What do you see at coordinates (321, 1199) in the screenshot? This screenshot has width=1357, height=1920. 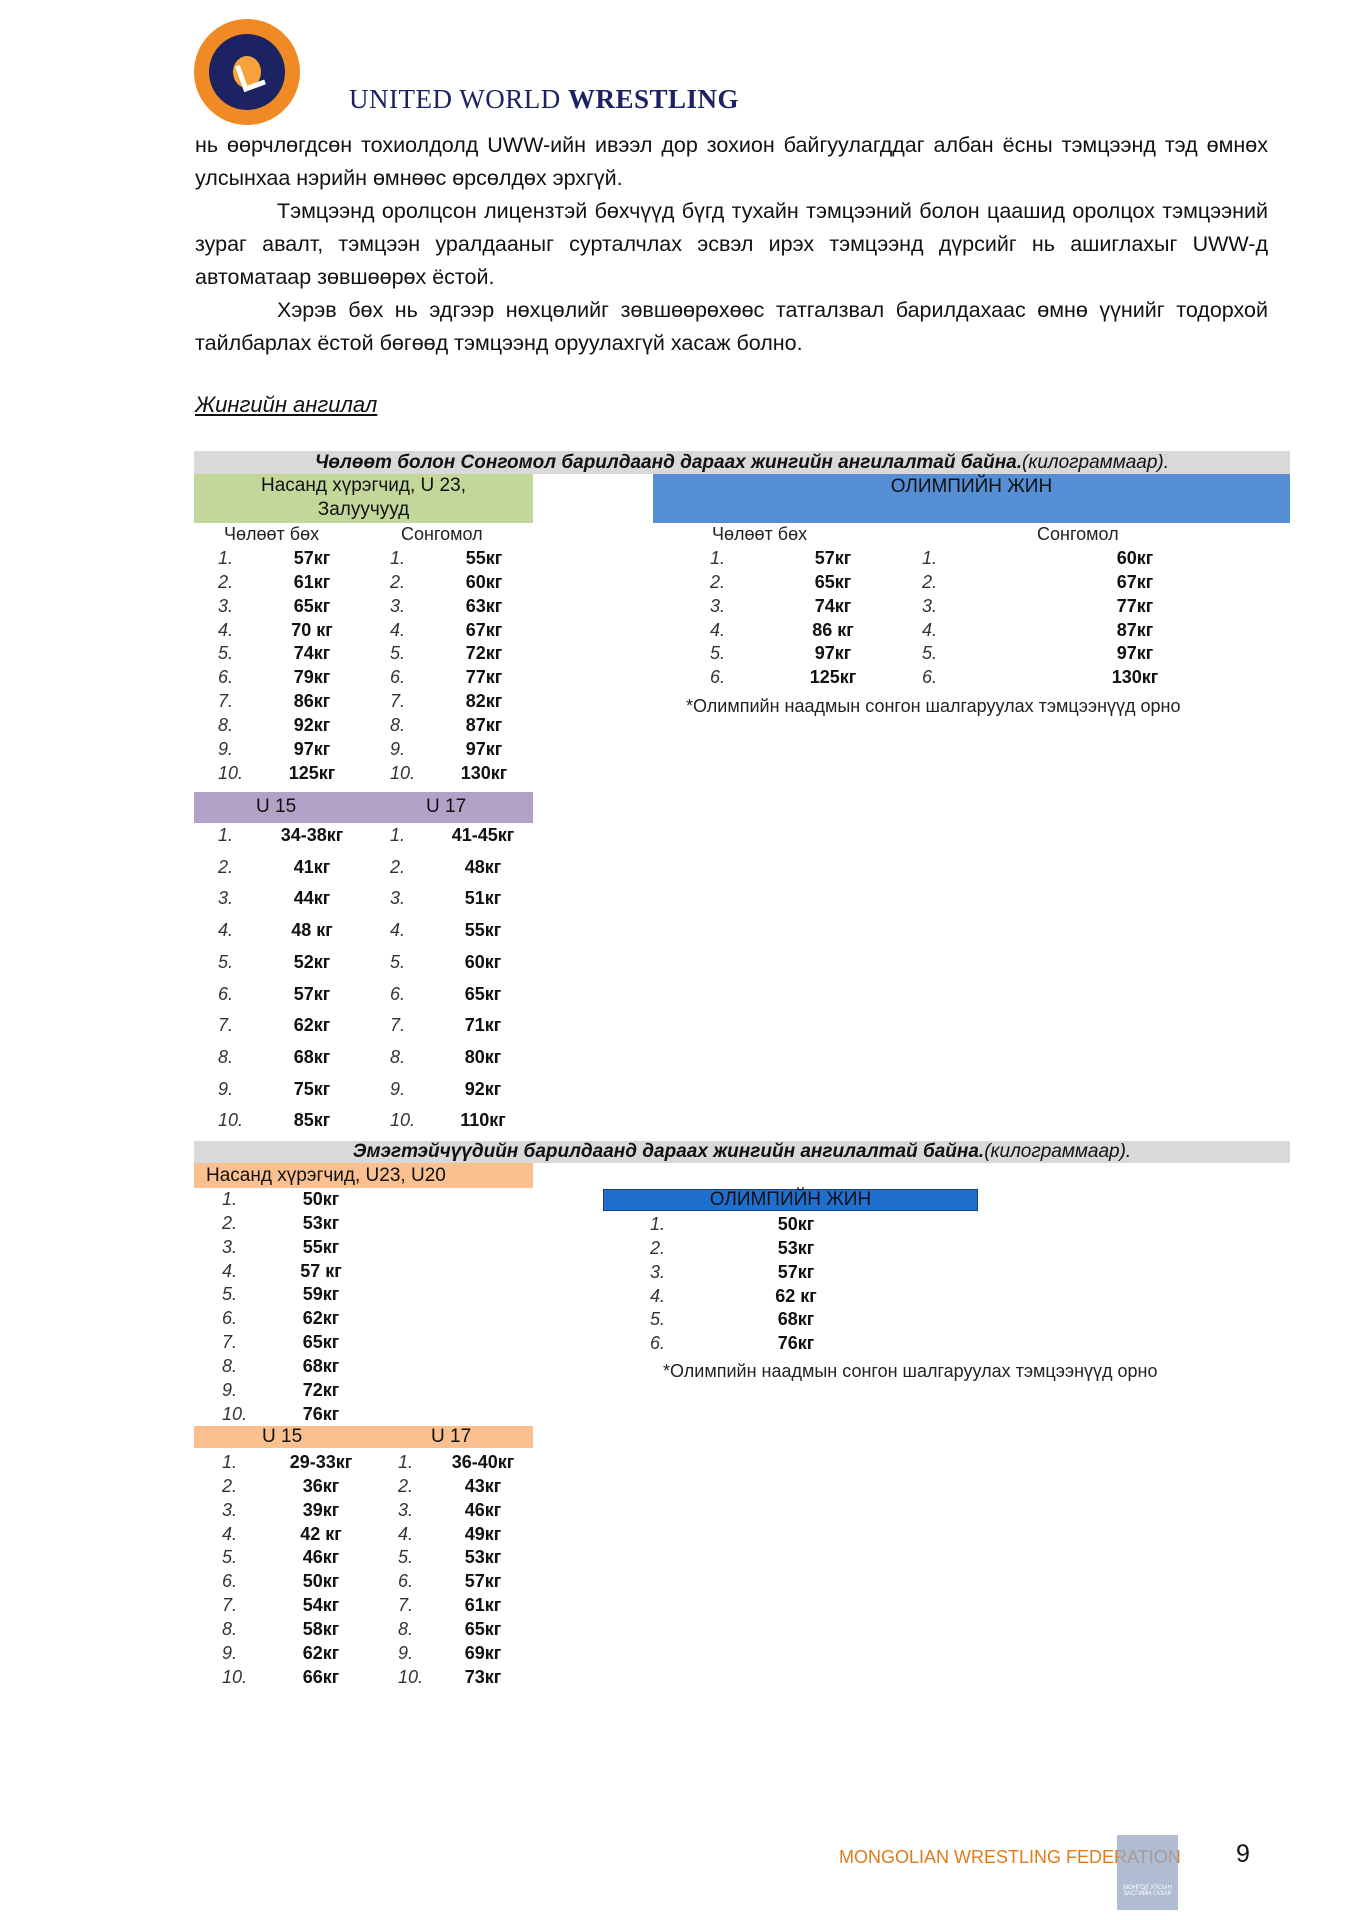 I see `women-senior-weight: 50кг` at bounding box center [321, 1199].